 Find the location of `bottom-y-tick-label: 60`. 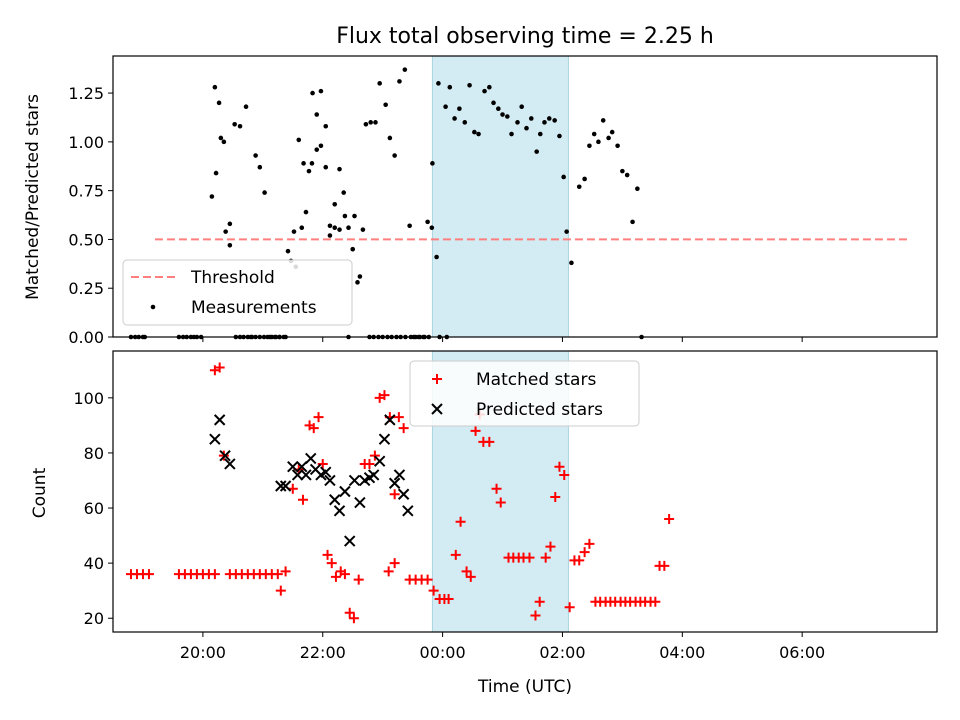

bottom-y-tick-label: 60 is located at coordinates (94, 508).